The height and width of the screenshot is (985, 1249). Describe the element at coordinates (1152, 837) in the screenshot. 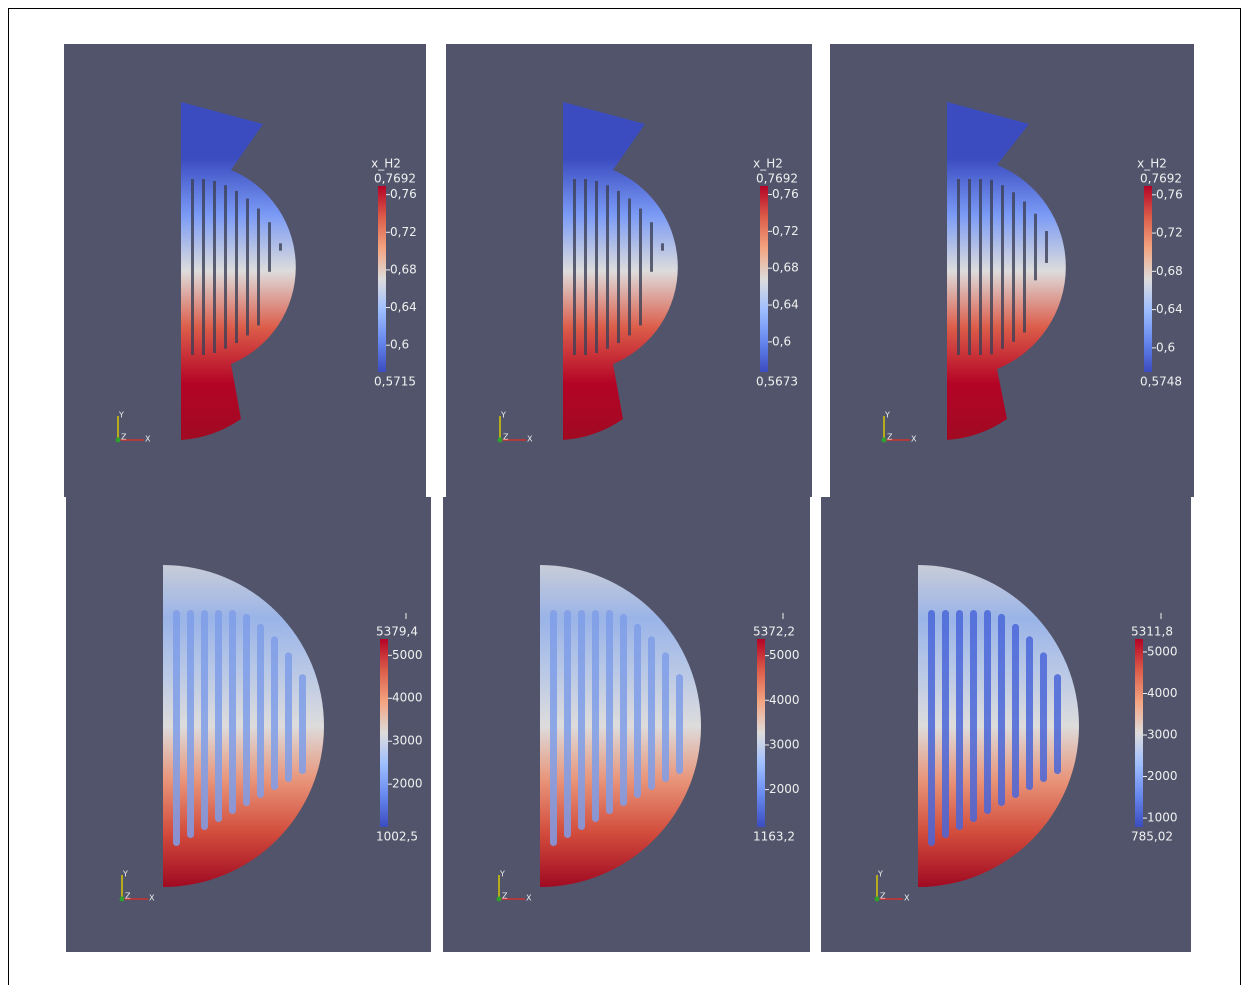

I see `color-bar-min: 785,02` at that location.